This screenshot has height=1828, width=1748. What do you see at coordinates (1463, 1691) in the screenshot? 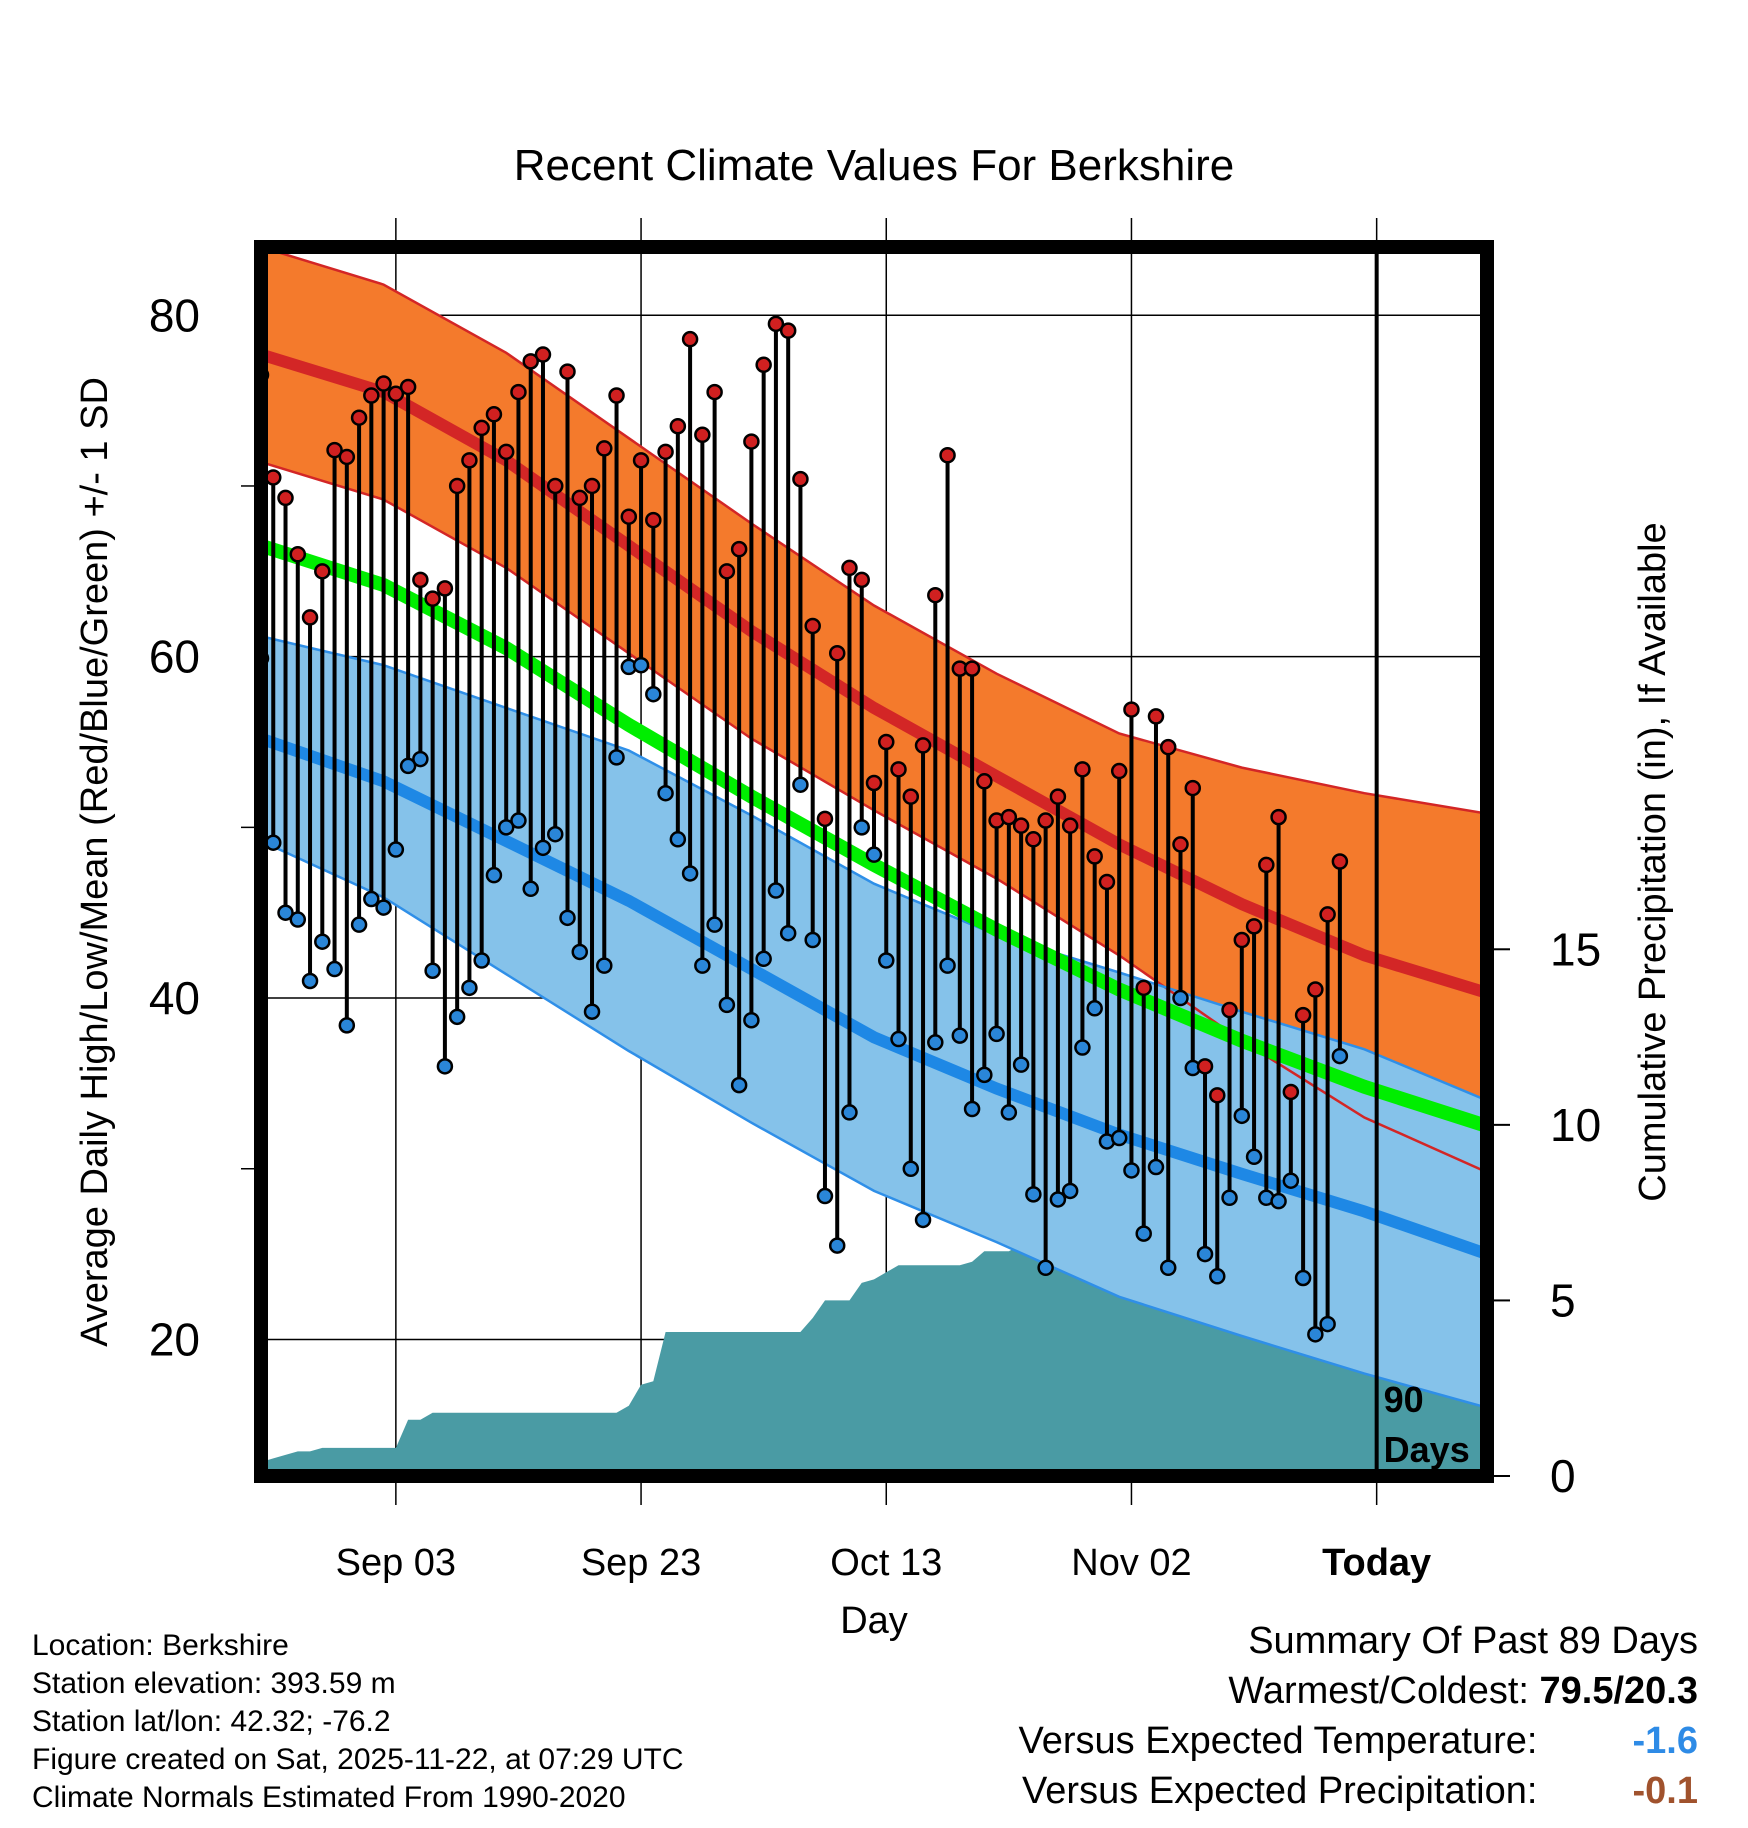
I see `summary-warm-cold: Warmest/Coldest: 79.5/20.3` at bounding box center [1463, 1691].